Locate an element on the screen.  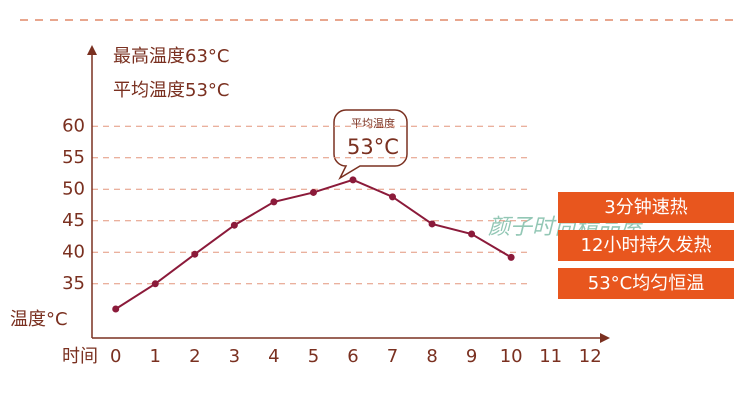
x-tick-label: 5 is located at coordinates (313, 356).